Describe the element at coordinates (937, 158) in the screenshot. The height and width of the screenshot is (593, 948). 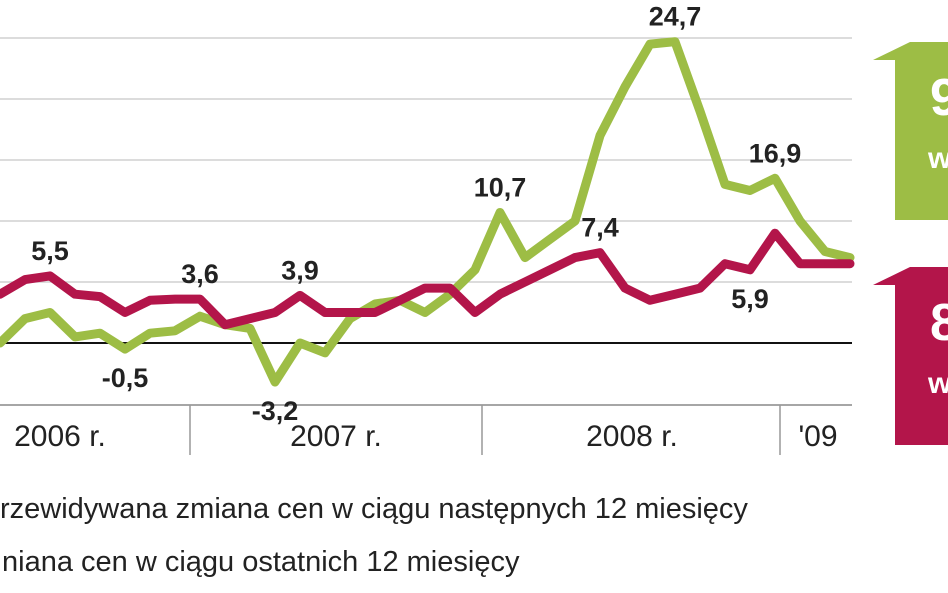
I see `callout-forecast-unit: w` at that location.